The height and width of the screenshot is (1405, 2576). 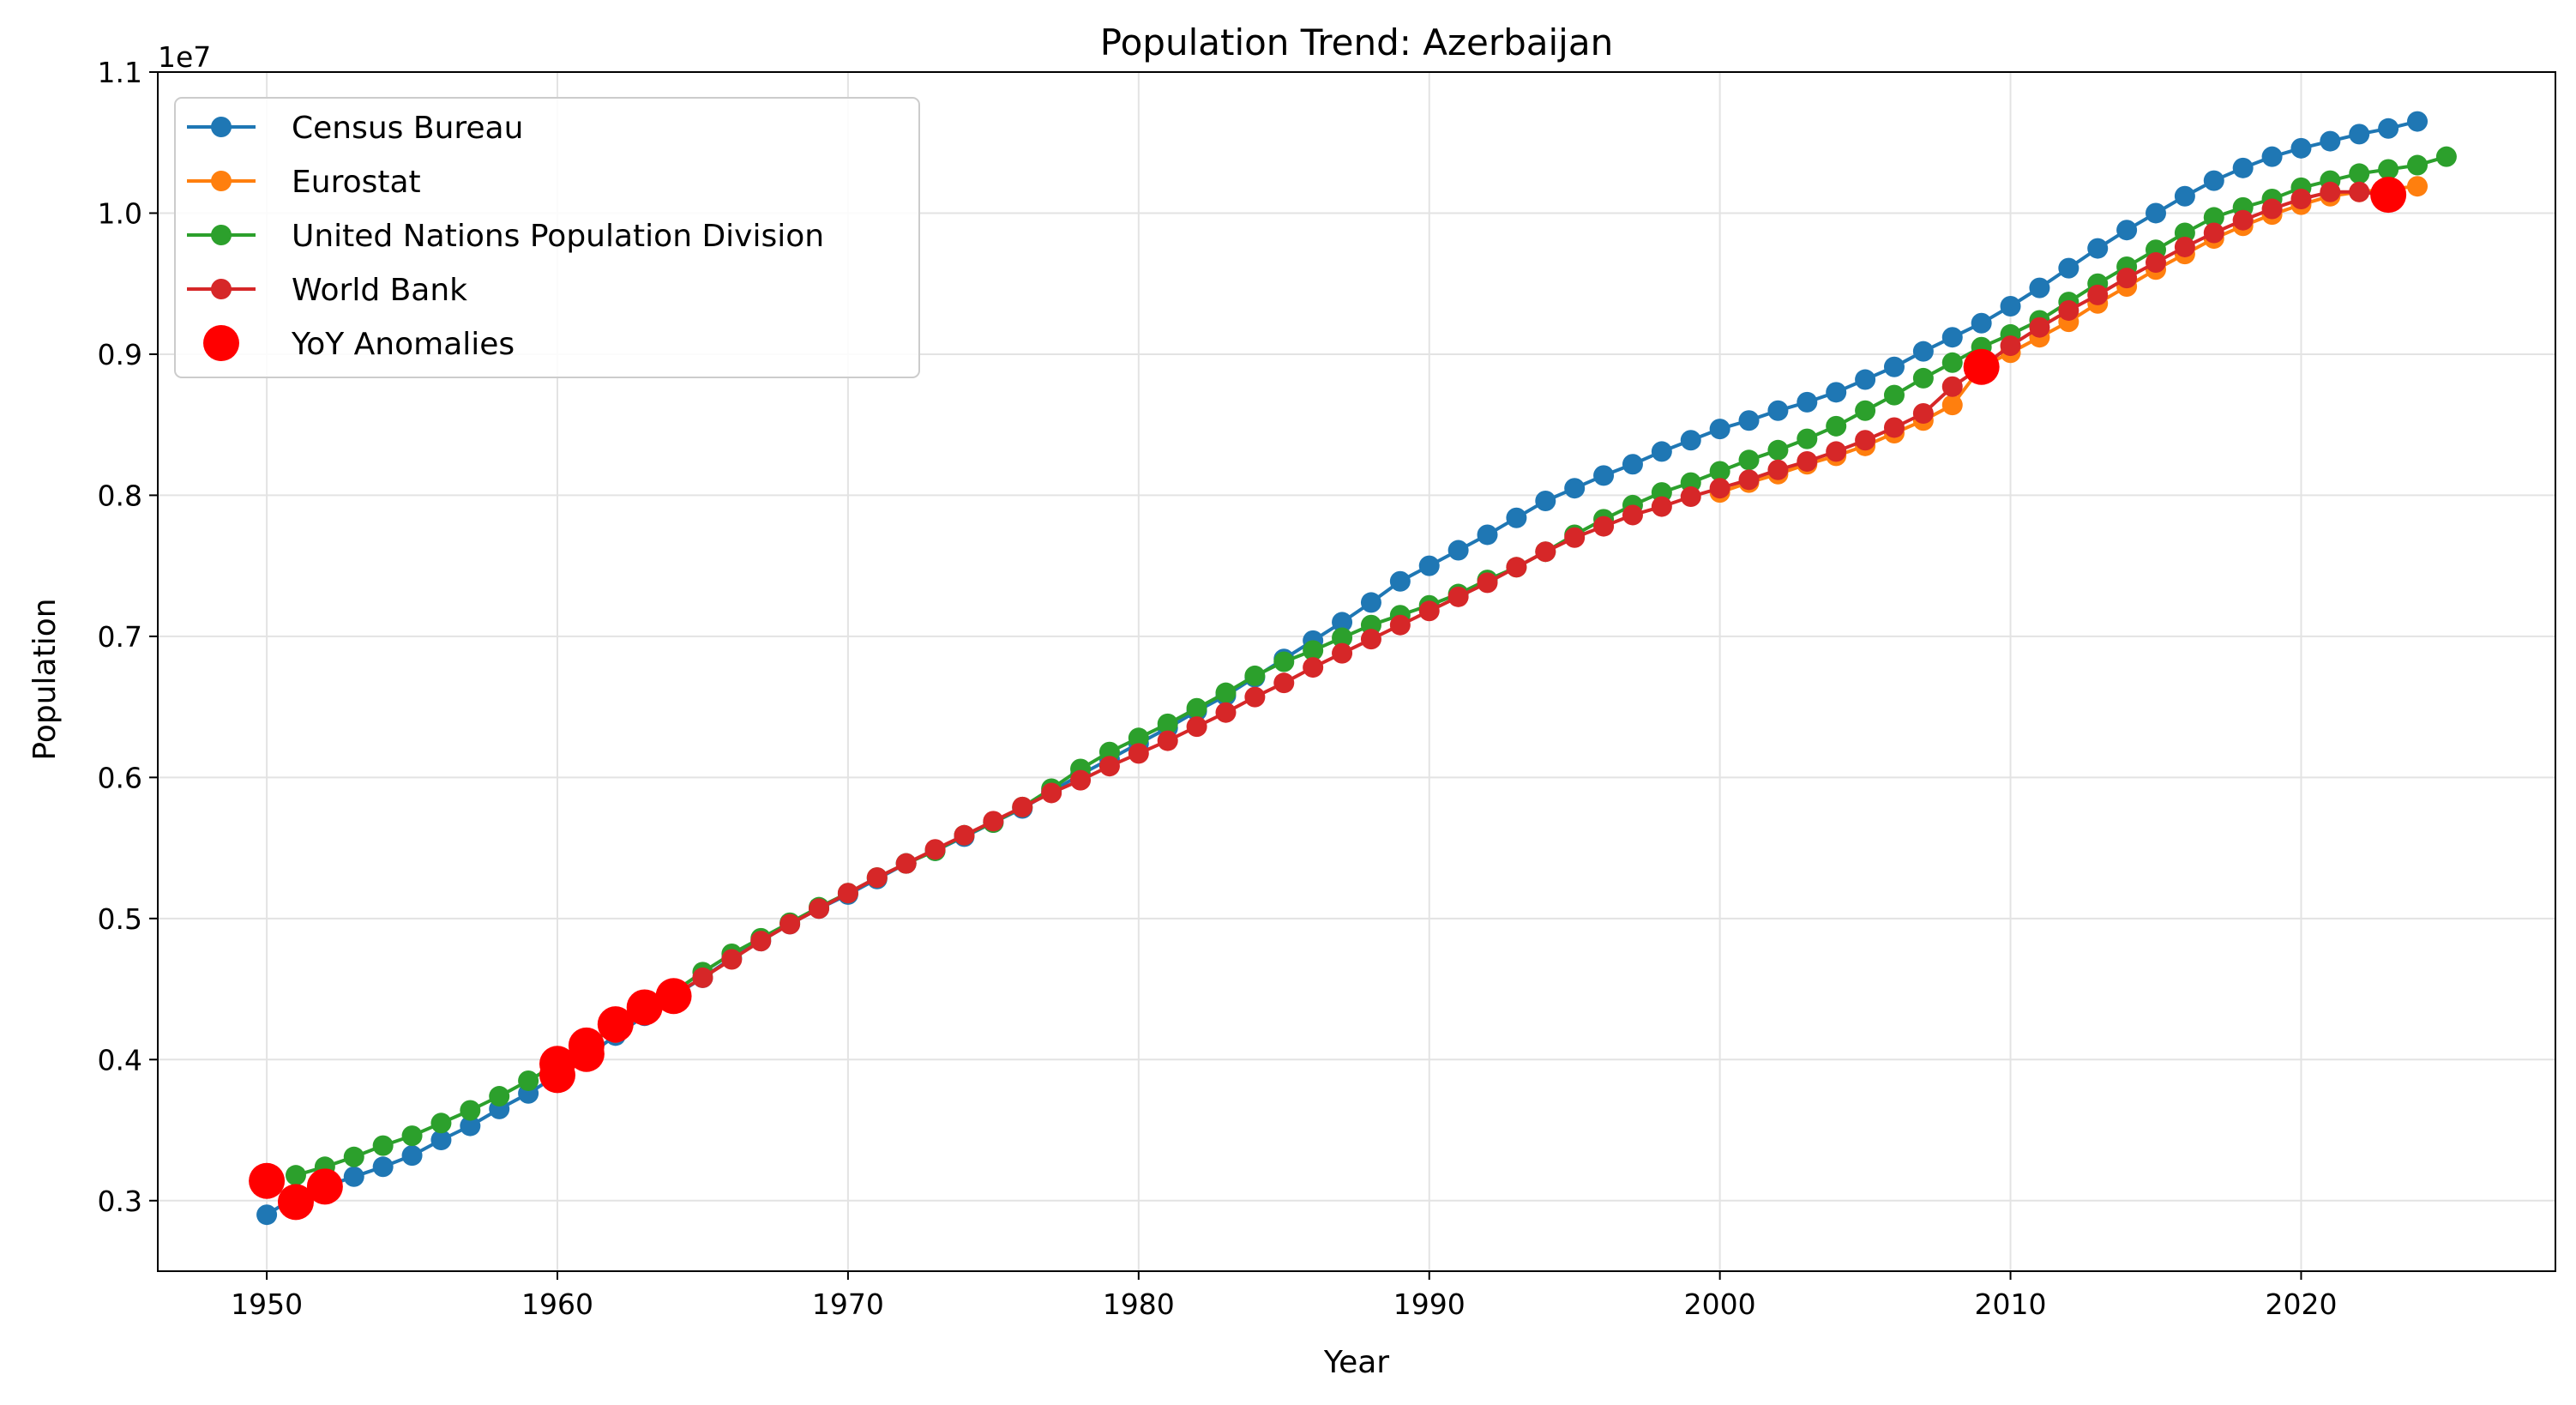 I want to click on y-tick-label: 0.9, so click(x=120, y=354).